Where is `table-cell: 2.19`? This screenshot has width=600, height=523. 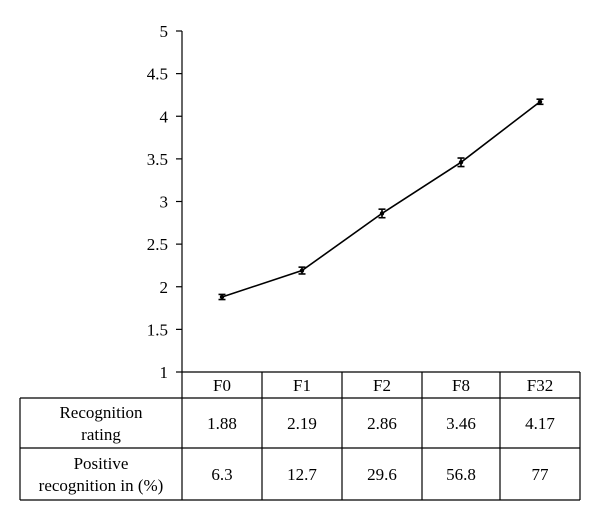 table-cell: 2.19 is located at coordinates (302, 423).